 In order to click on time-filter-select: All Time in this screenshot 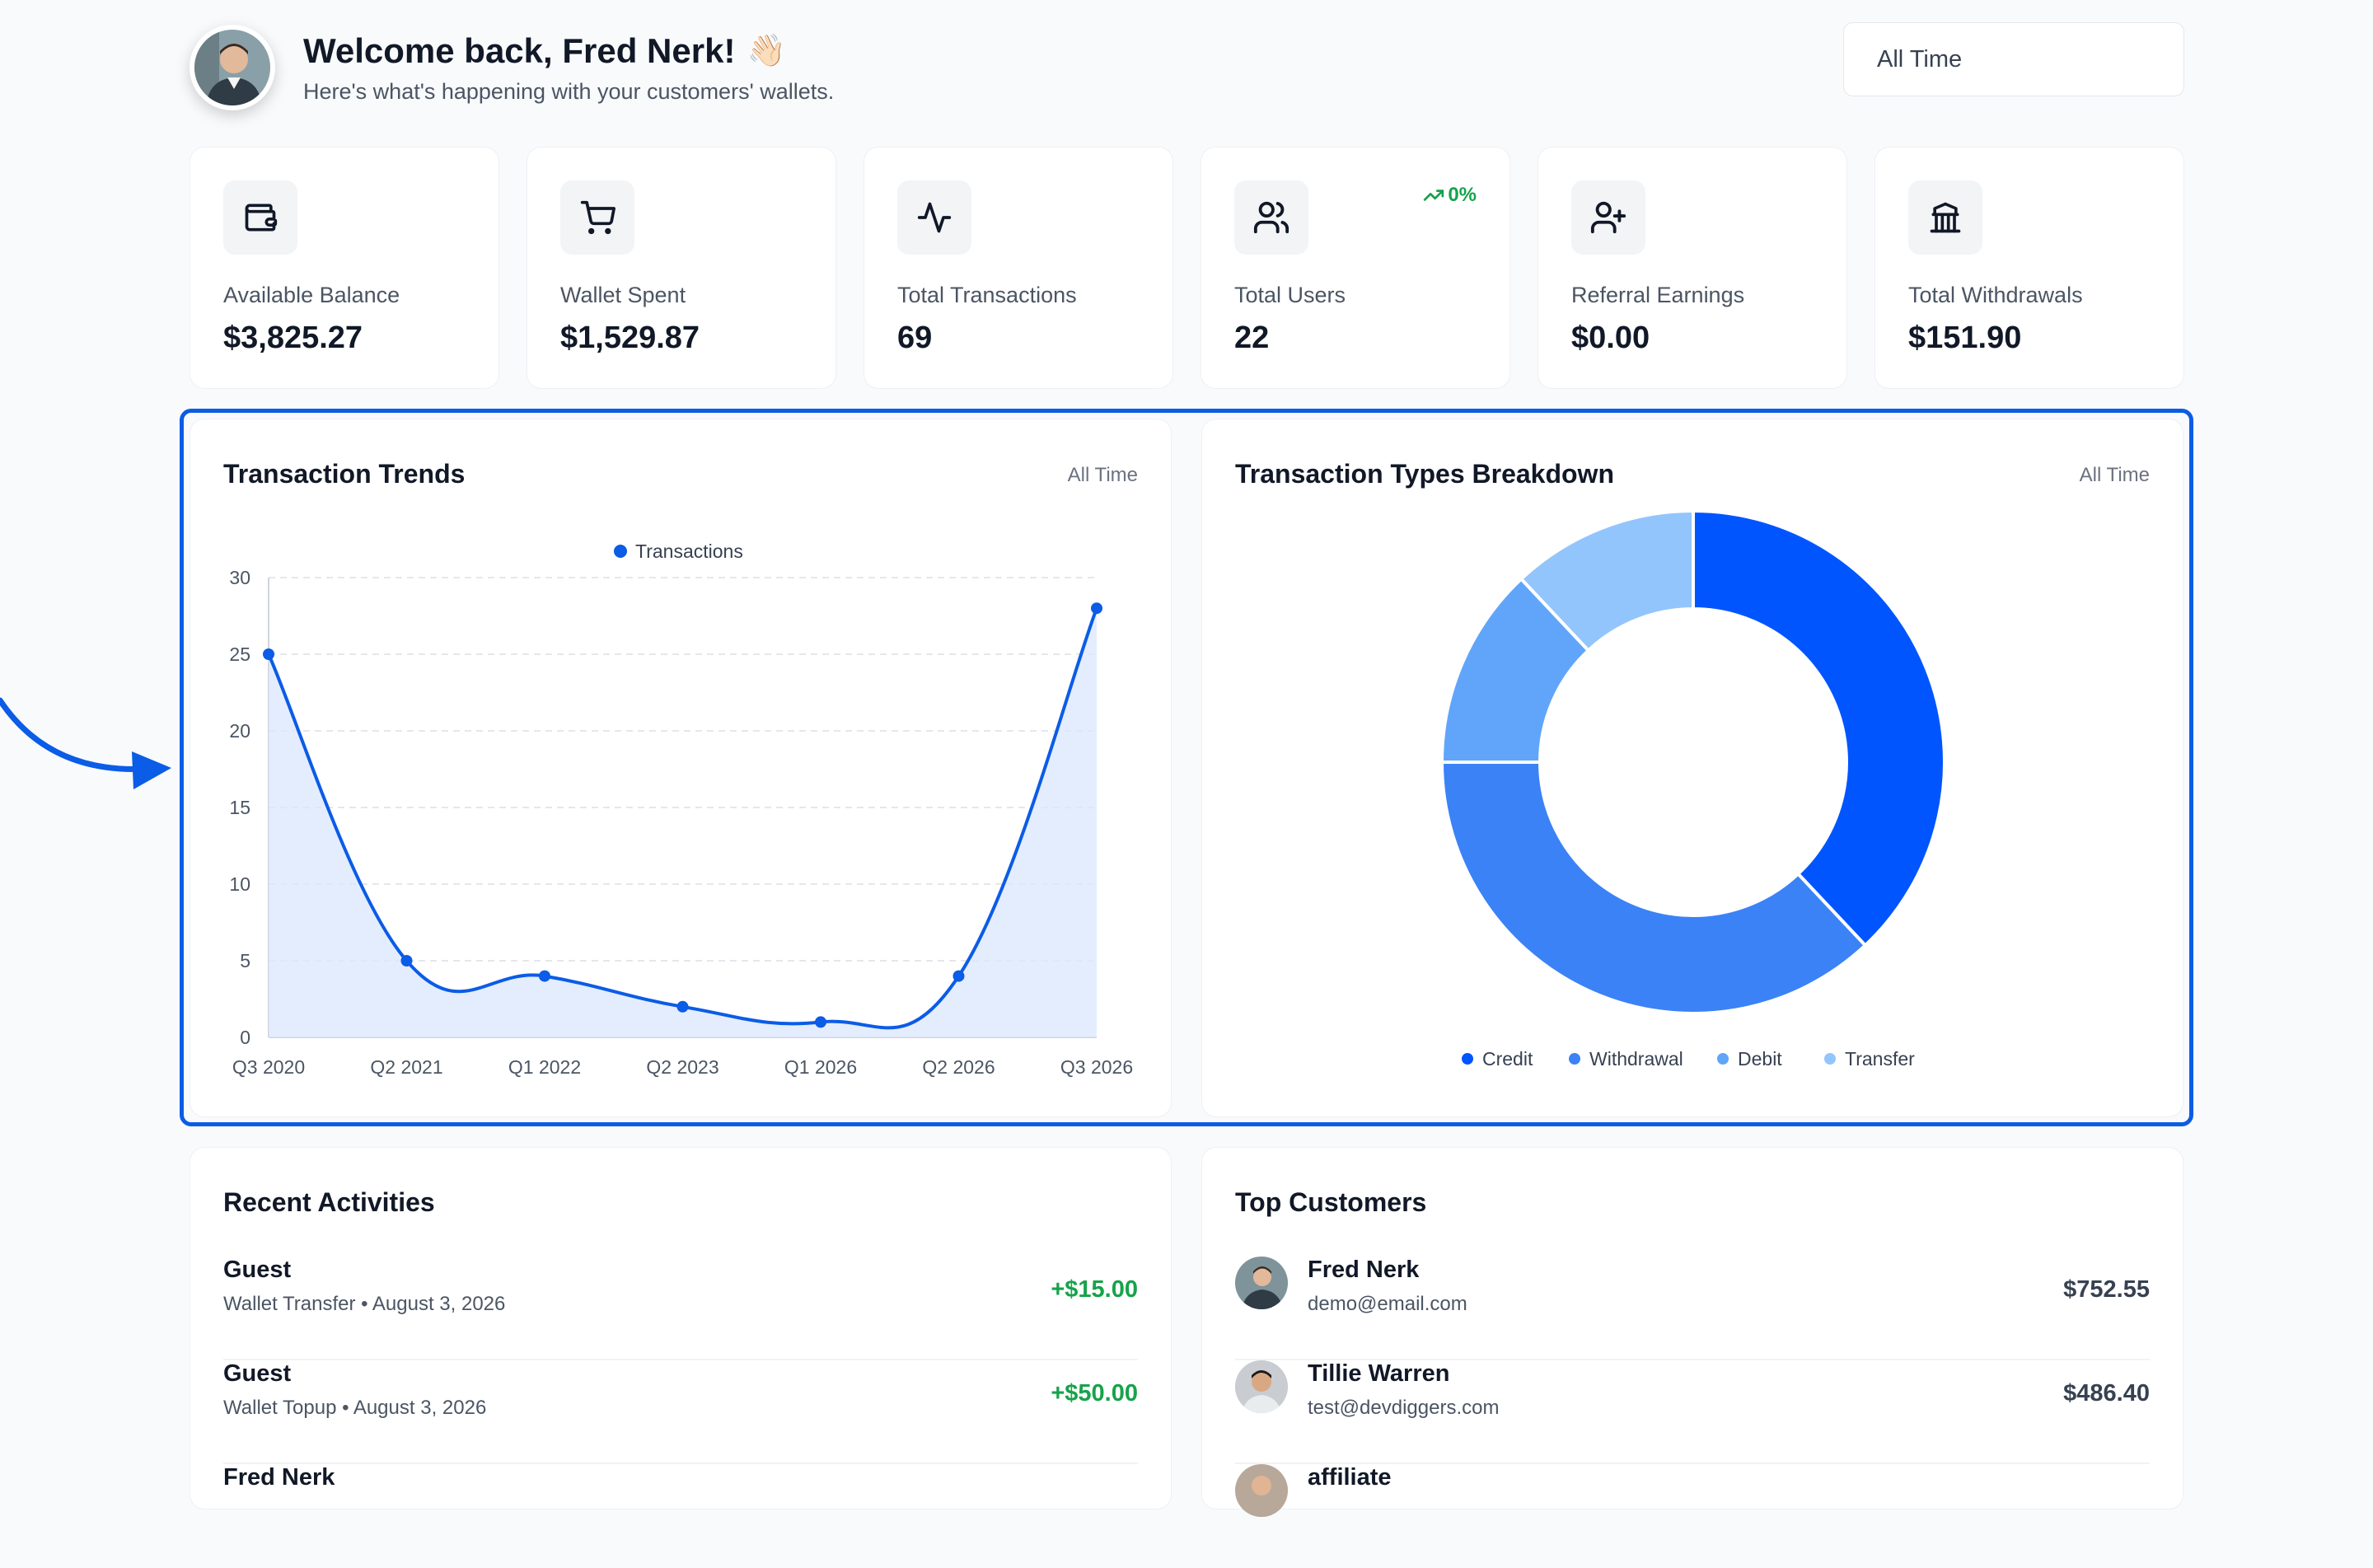, I will do `click(2014, 59)`.